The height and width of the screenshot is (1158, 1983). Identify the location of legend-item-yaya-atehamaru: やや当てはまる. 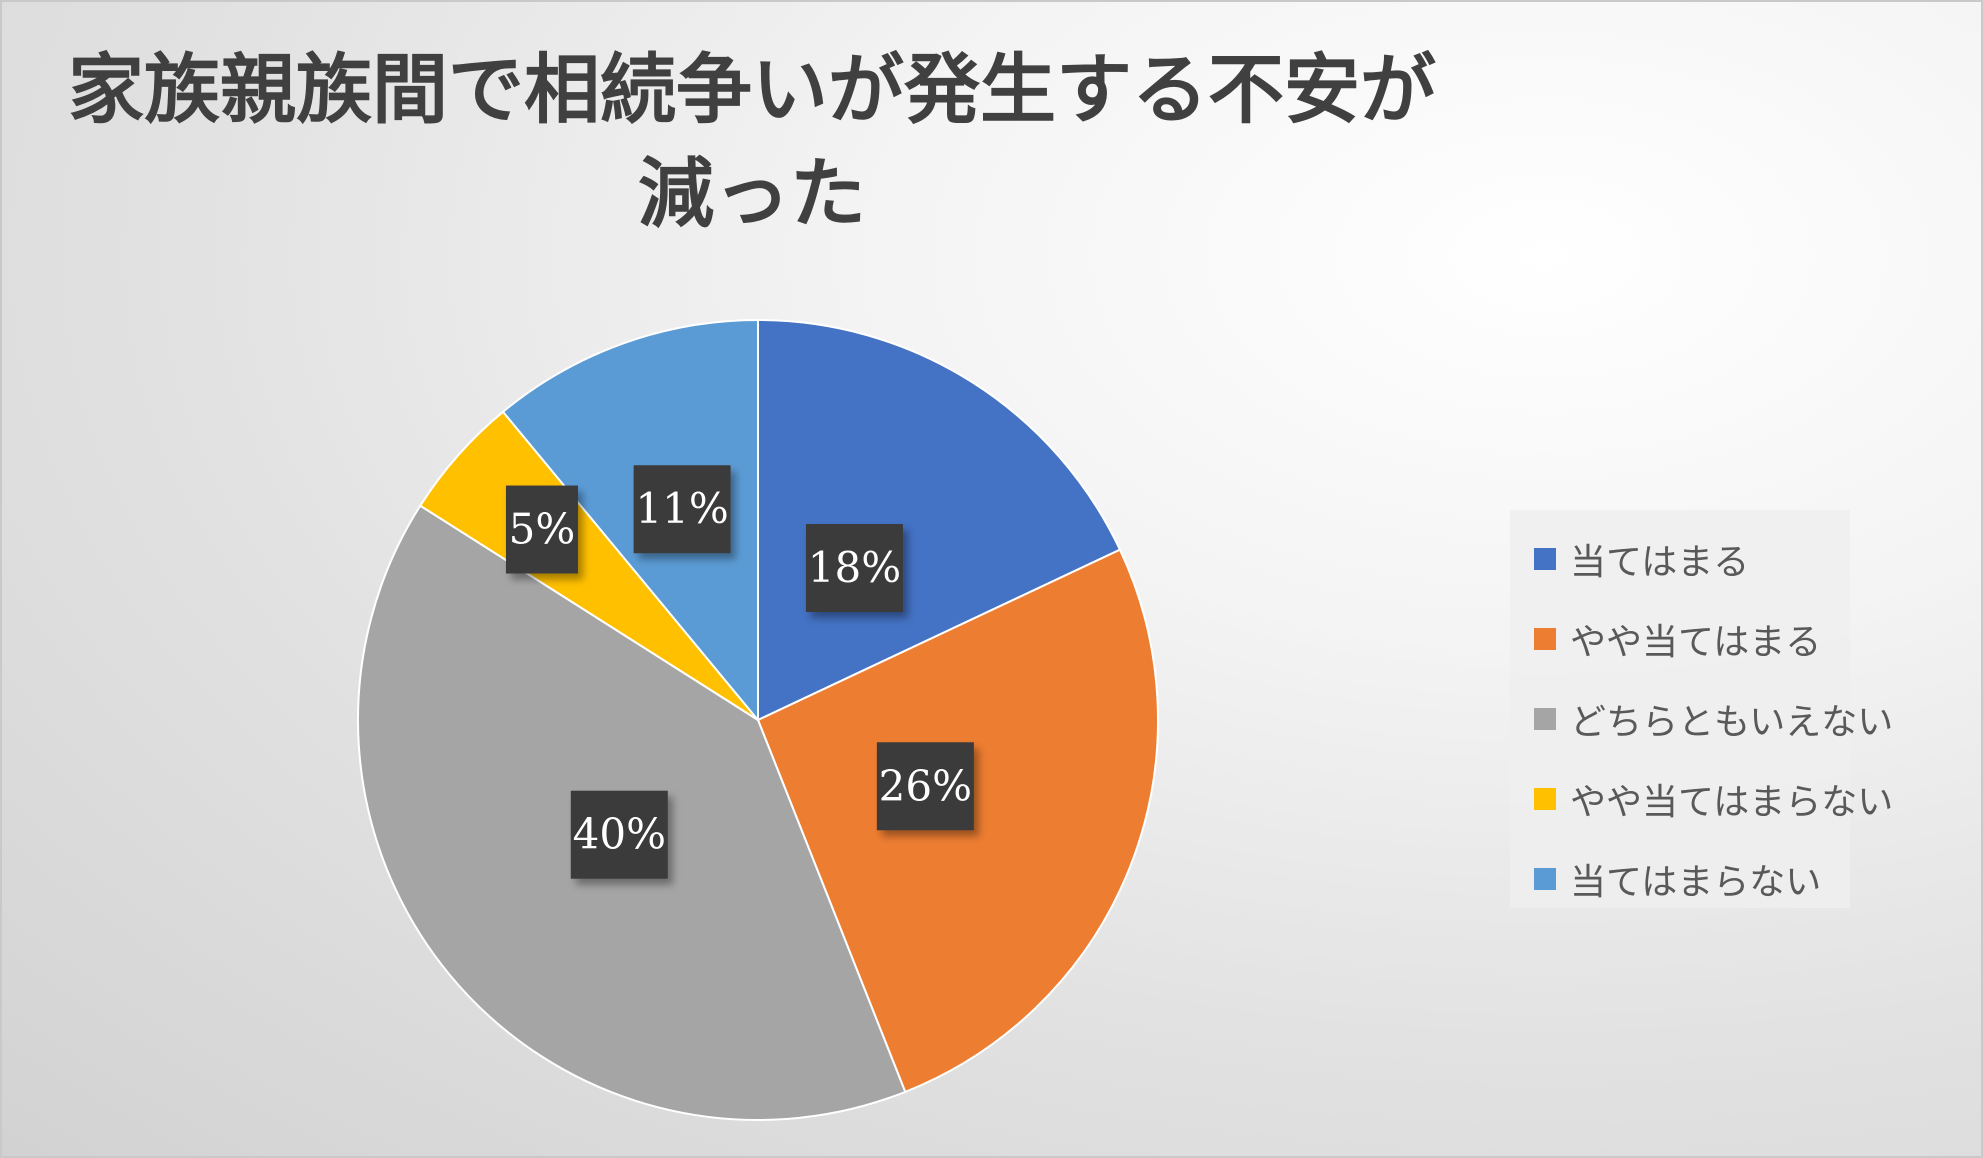
(1677, 639).